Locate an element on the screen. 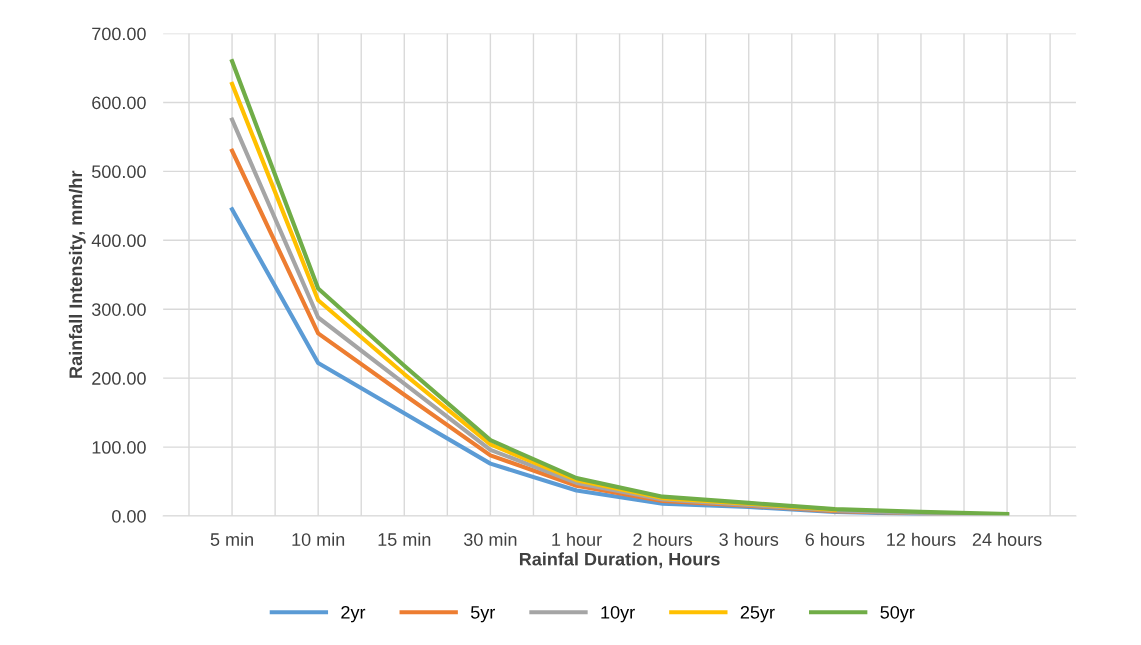 This screenshot has width=1141, height=645. legend-label: 10yr is located at coordinates (618, 614).